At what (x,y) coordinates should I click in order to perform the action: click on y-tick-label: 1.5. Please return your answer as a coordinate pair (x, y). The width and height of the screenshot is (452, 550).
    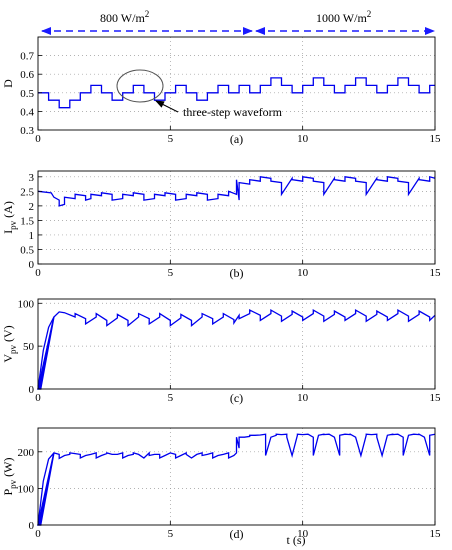
    Looking at the image, I should click on (27, 221).